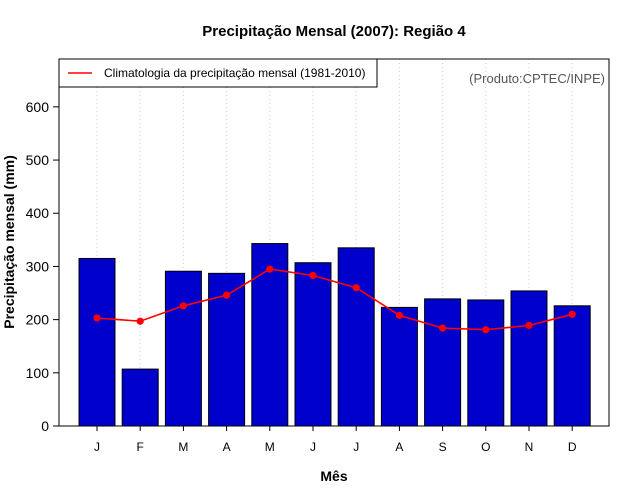 Image resolution: width=640 pixels, height=500 pixels. Describe the element at coordinates (399, 366) in the screenshot. I see `bar-A` at that location.